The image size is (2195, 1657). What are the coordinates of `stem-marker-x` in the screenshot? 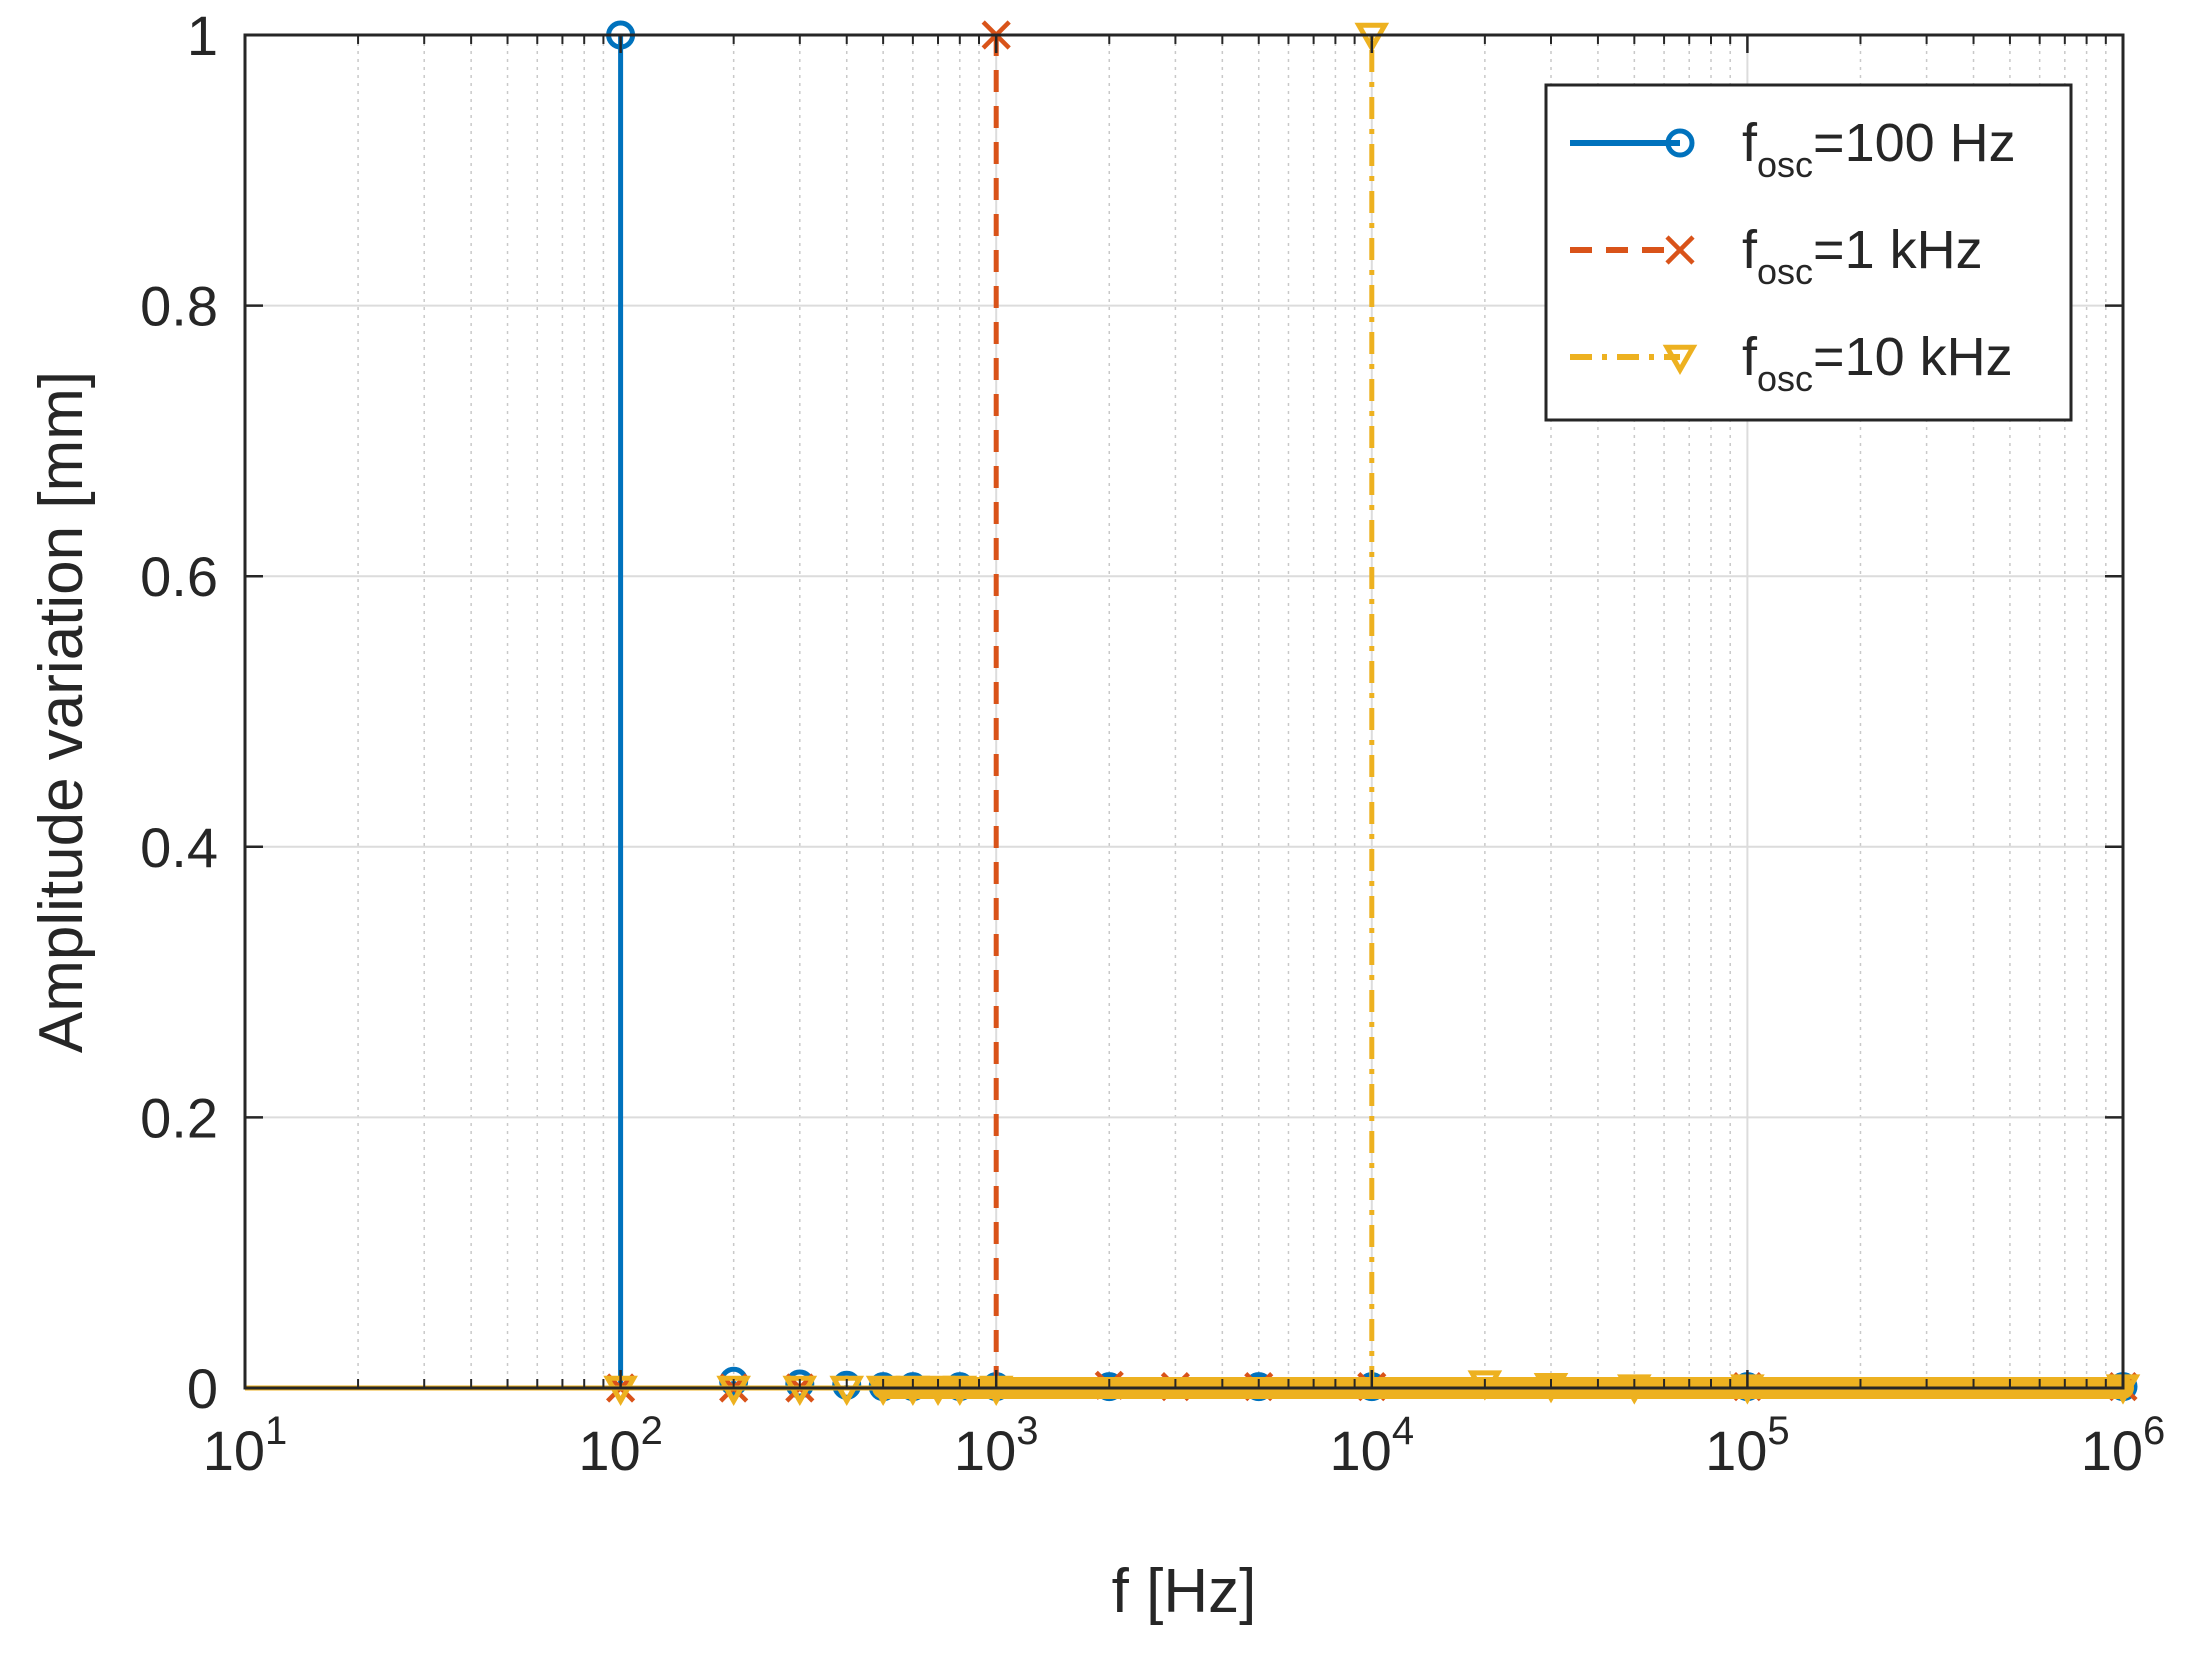 It's located at (1680, 250).